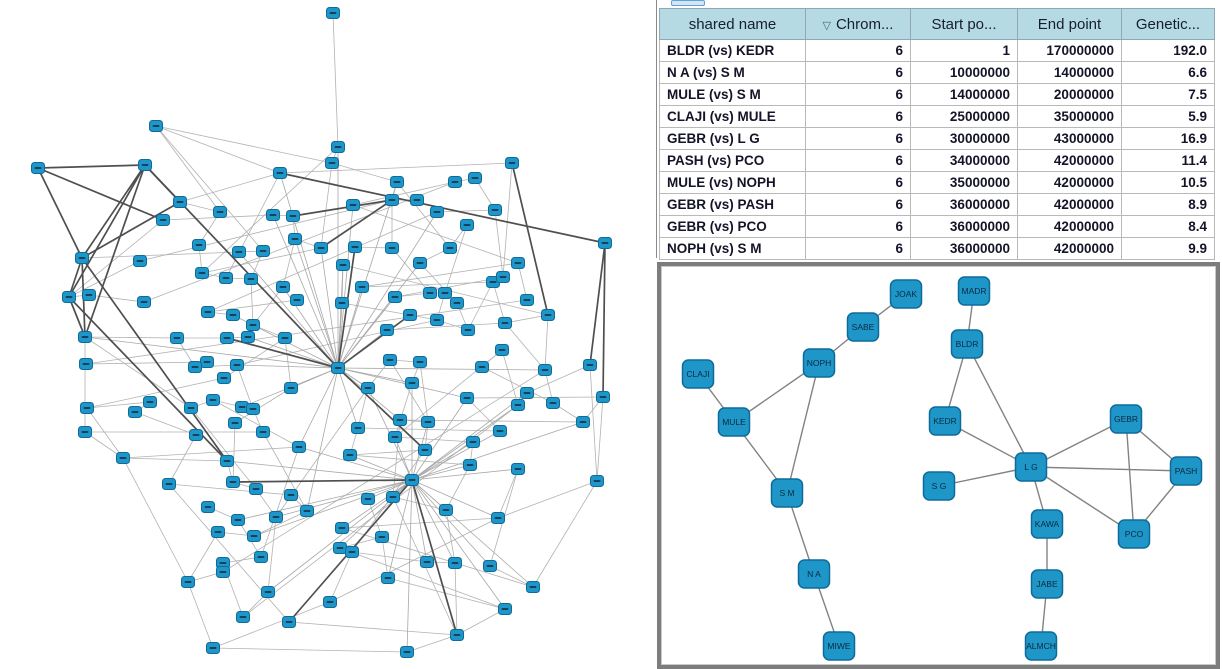  What do you see at coordinates (787, 493) in the screenshot?
I see `network-node-sm: S M` at bounding box center [787, 493].